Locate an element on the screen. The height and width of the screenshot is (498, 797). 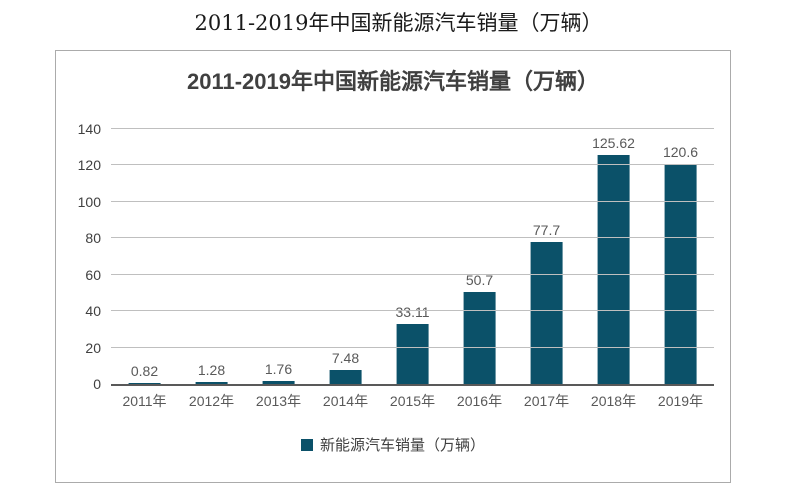
legend: 新能源汽车销量（万辆） is located at coordinates (393, 444).